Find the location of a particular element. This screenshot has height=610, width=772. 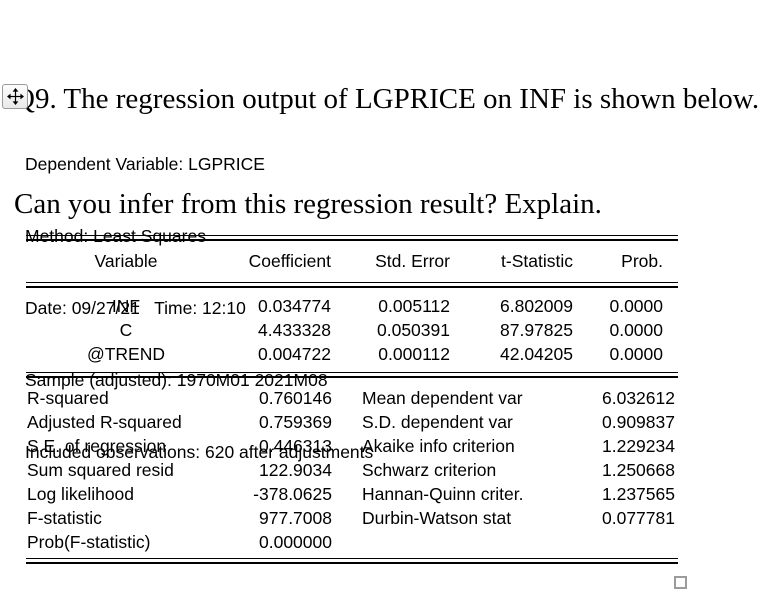

stat-row: S.E. of regression 0.446313 is located at coordinates (179, 446).